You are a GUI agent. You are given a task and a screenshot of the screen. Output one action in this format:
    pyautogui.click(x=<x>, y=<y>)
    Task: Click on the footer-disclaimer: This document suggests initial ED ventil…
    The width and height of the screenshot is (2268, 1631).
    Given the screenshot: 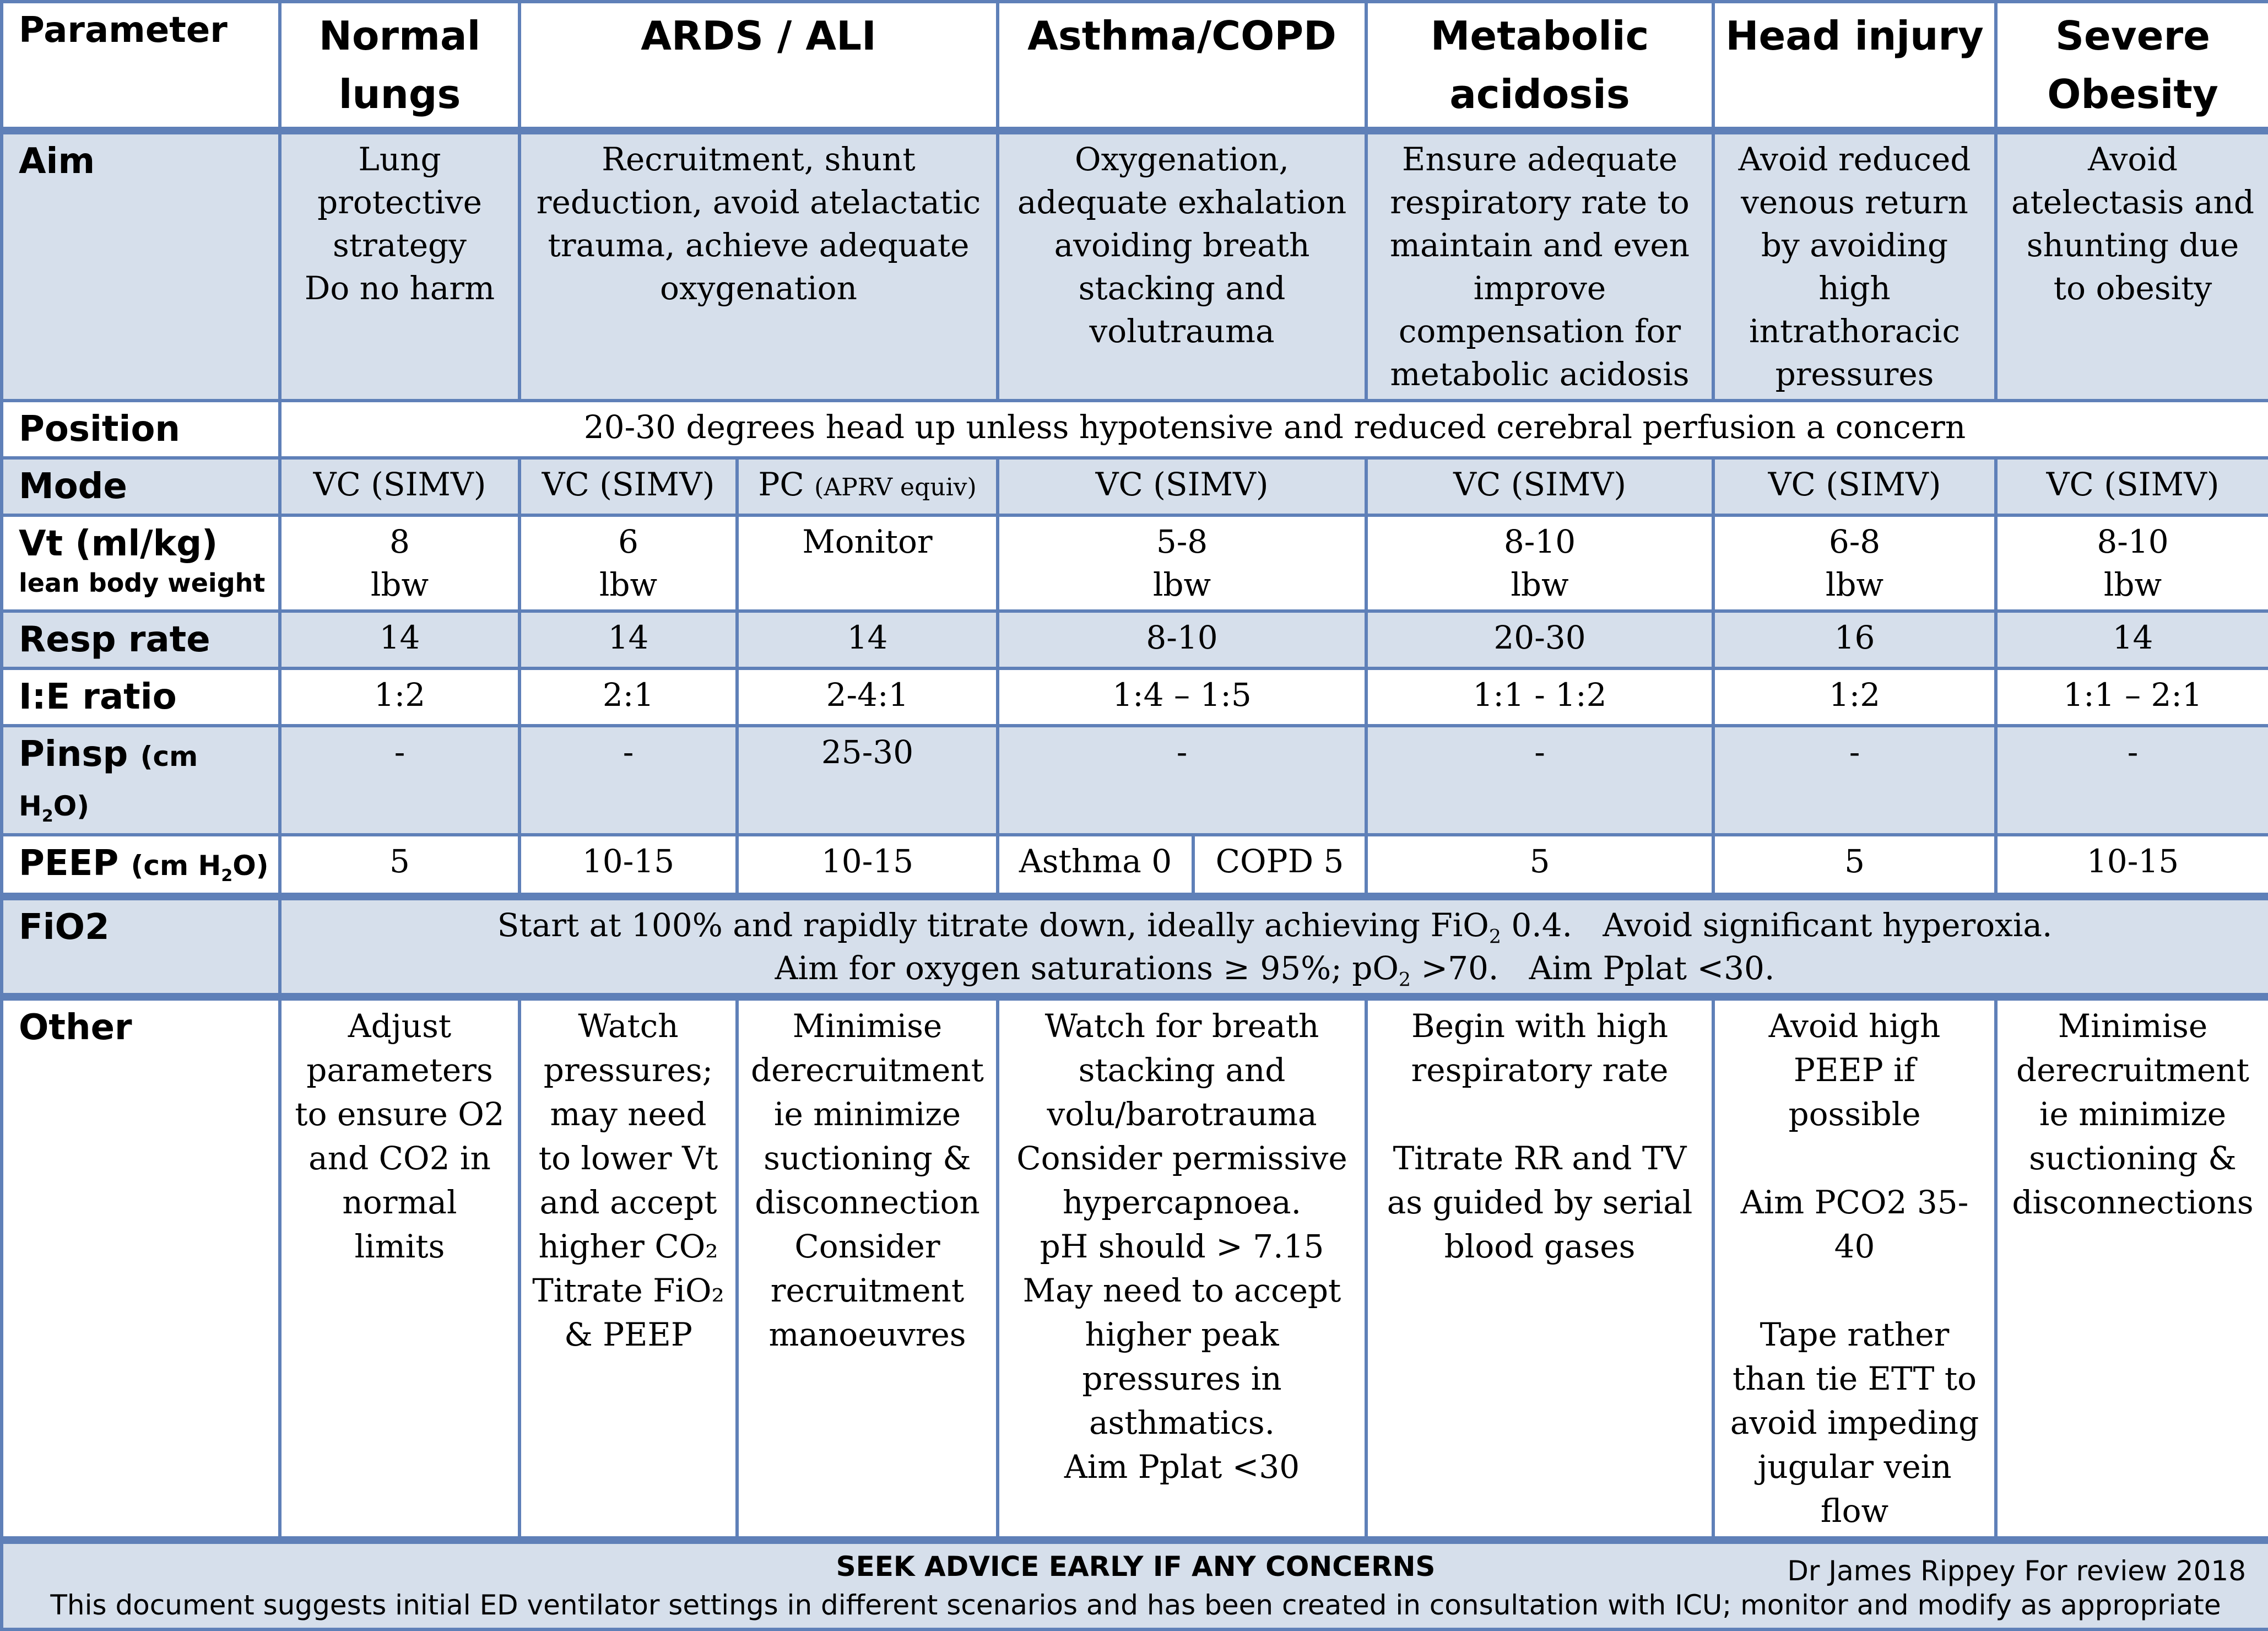 What is the action you would take?
    pyautogui.click(x=1135, y=1605)
    